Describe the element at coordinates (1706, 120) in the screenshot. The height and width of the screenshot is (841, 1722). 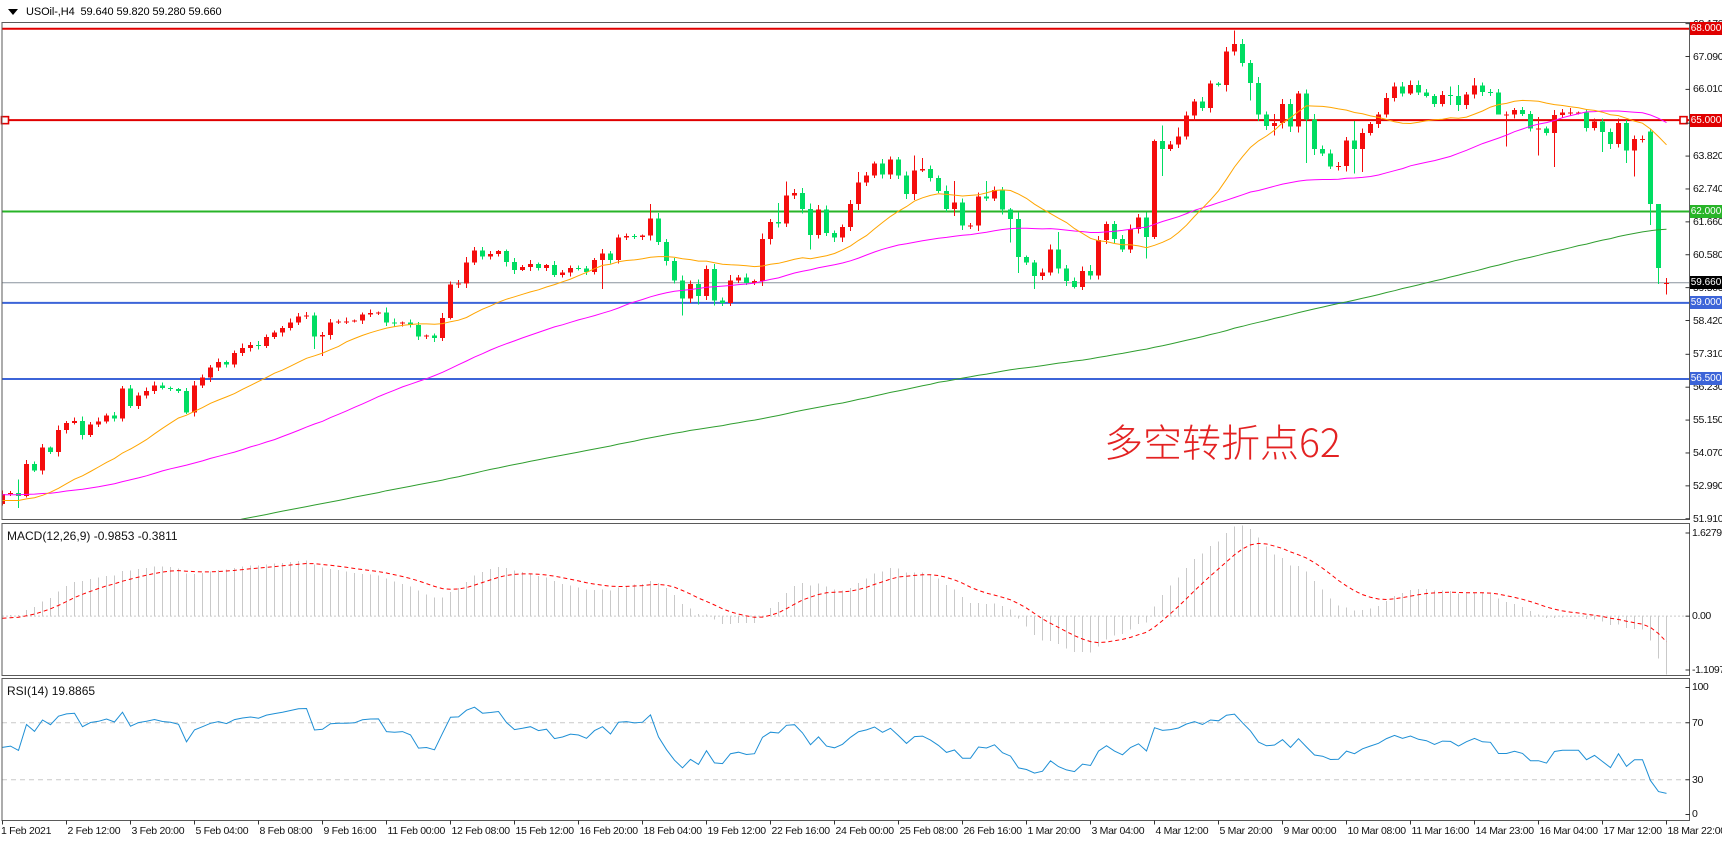
I see `price-badge-65.000: 65.000` at that location.